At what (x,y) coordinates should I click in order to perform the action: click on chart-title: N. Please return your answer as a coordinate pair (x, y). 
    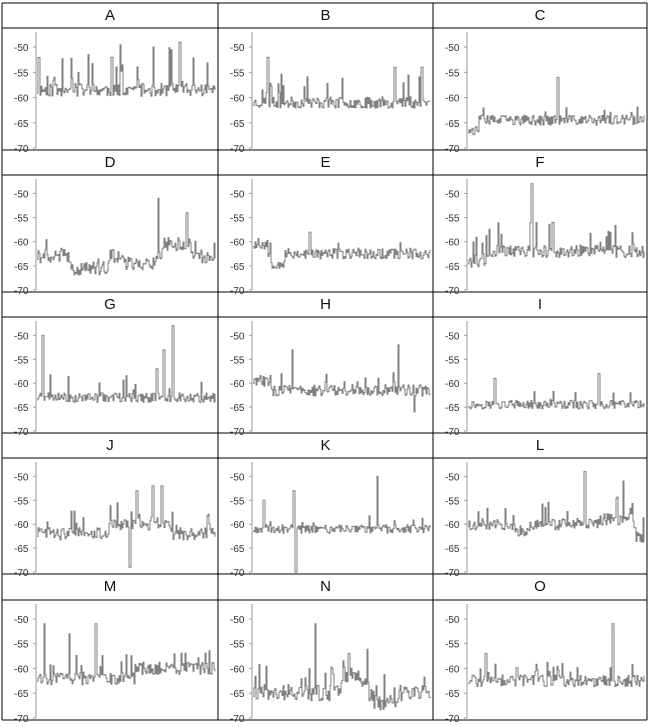
    Looking at the image, I should click on (325, 586).